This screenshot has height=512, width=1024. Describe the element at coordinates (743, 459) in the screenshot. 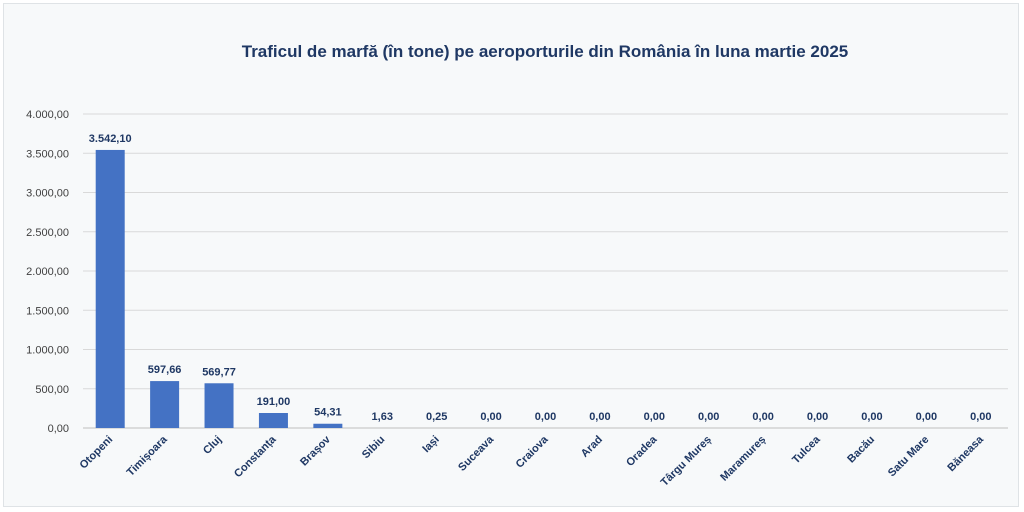

I see `x-tick-label: Maramureș` at that location.